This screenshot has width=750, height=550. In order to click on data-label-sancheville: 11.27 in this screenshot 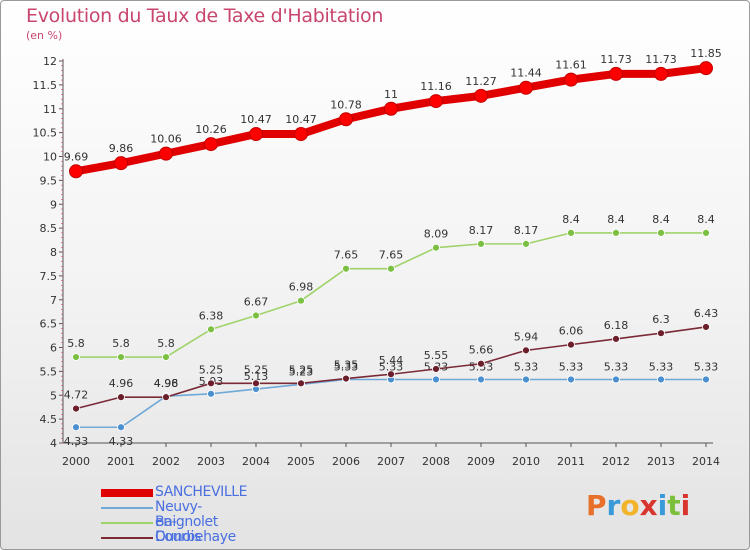, I will do `click(481, 81)`.